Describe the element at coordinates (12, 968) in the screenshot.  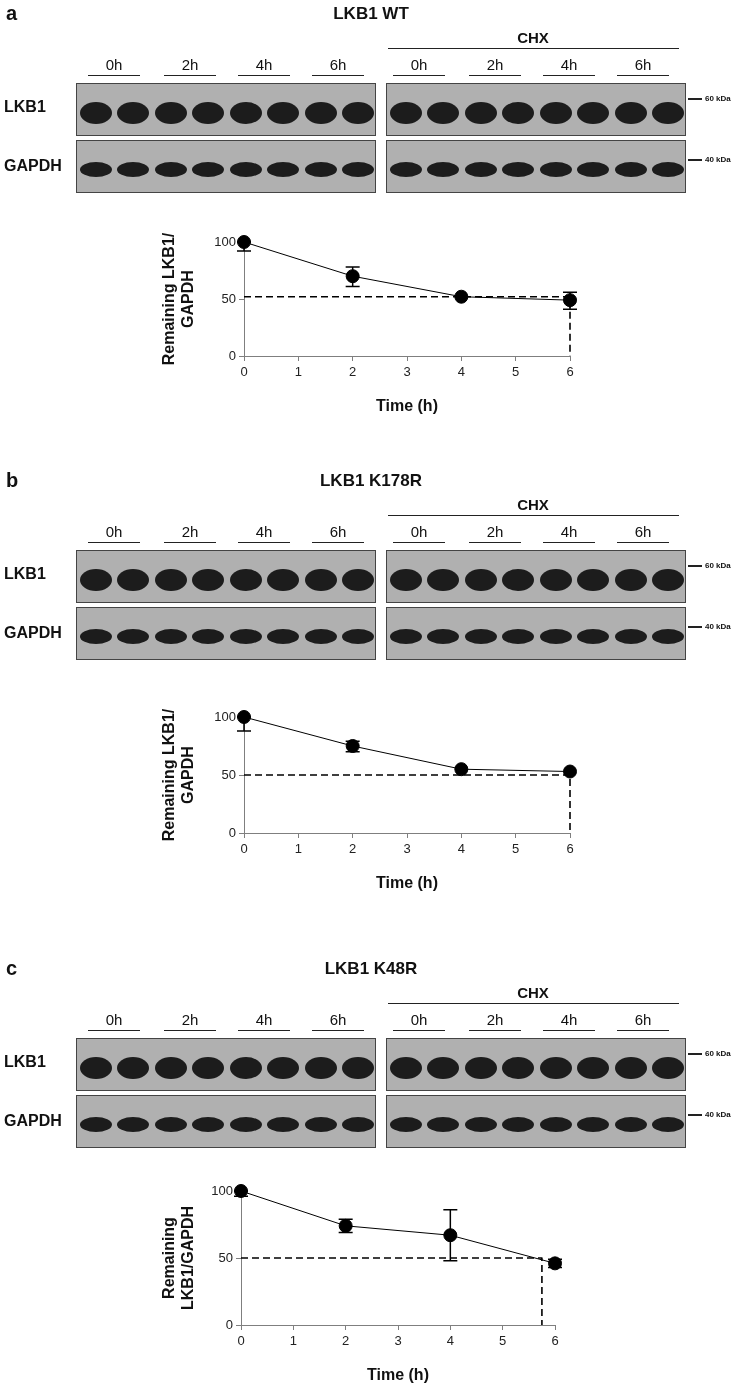
I see `text: c` at that location.